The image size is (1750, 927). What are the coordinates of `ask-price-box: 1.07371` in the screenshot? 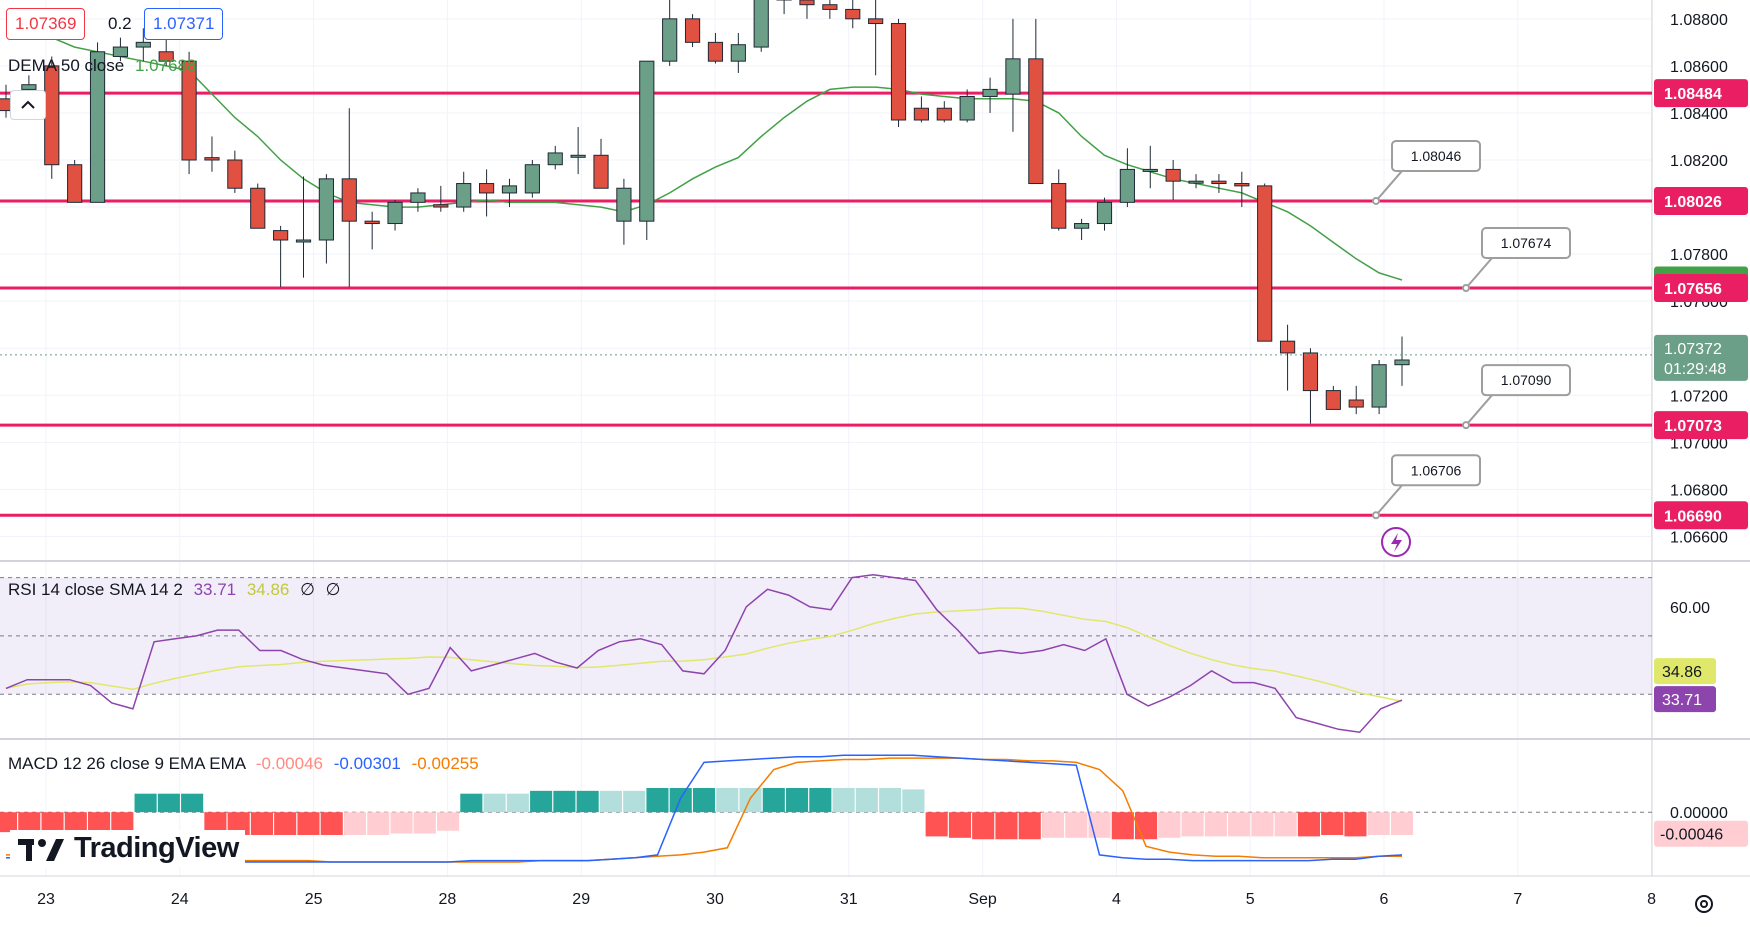 It's located at (184, 24).